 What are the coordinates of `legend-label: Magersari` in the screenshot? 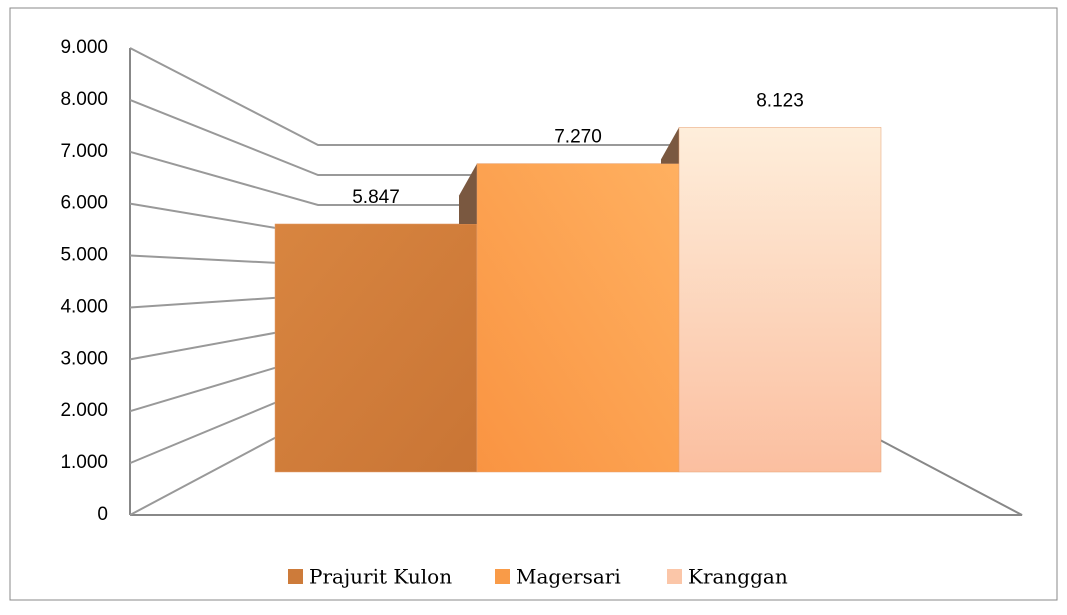 It's located at (568, 577).